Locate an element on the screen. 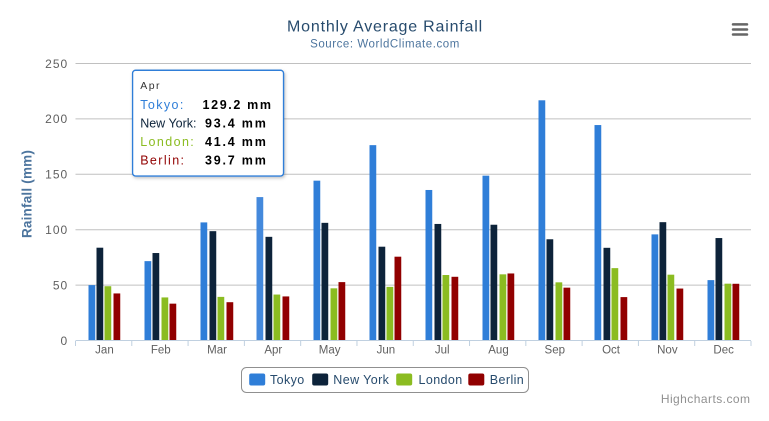 This screenshot has width=769, height=421. svg-text: Source: WorldClimate.com is located at coordinates (385, 45).